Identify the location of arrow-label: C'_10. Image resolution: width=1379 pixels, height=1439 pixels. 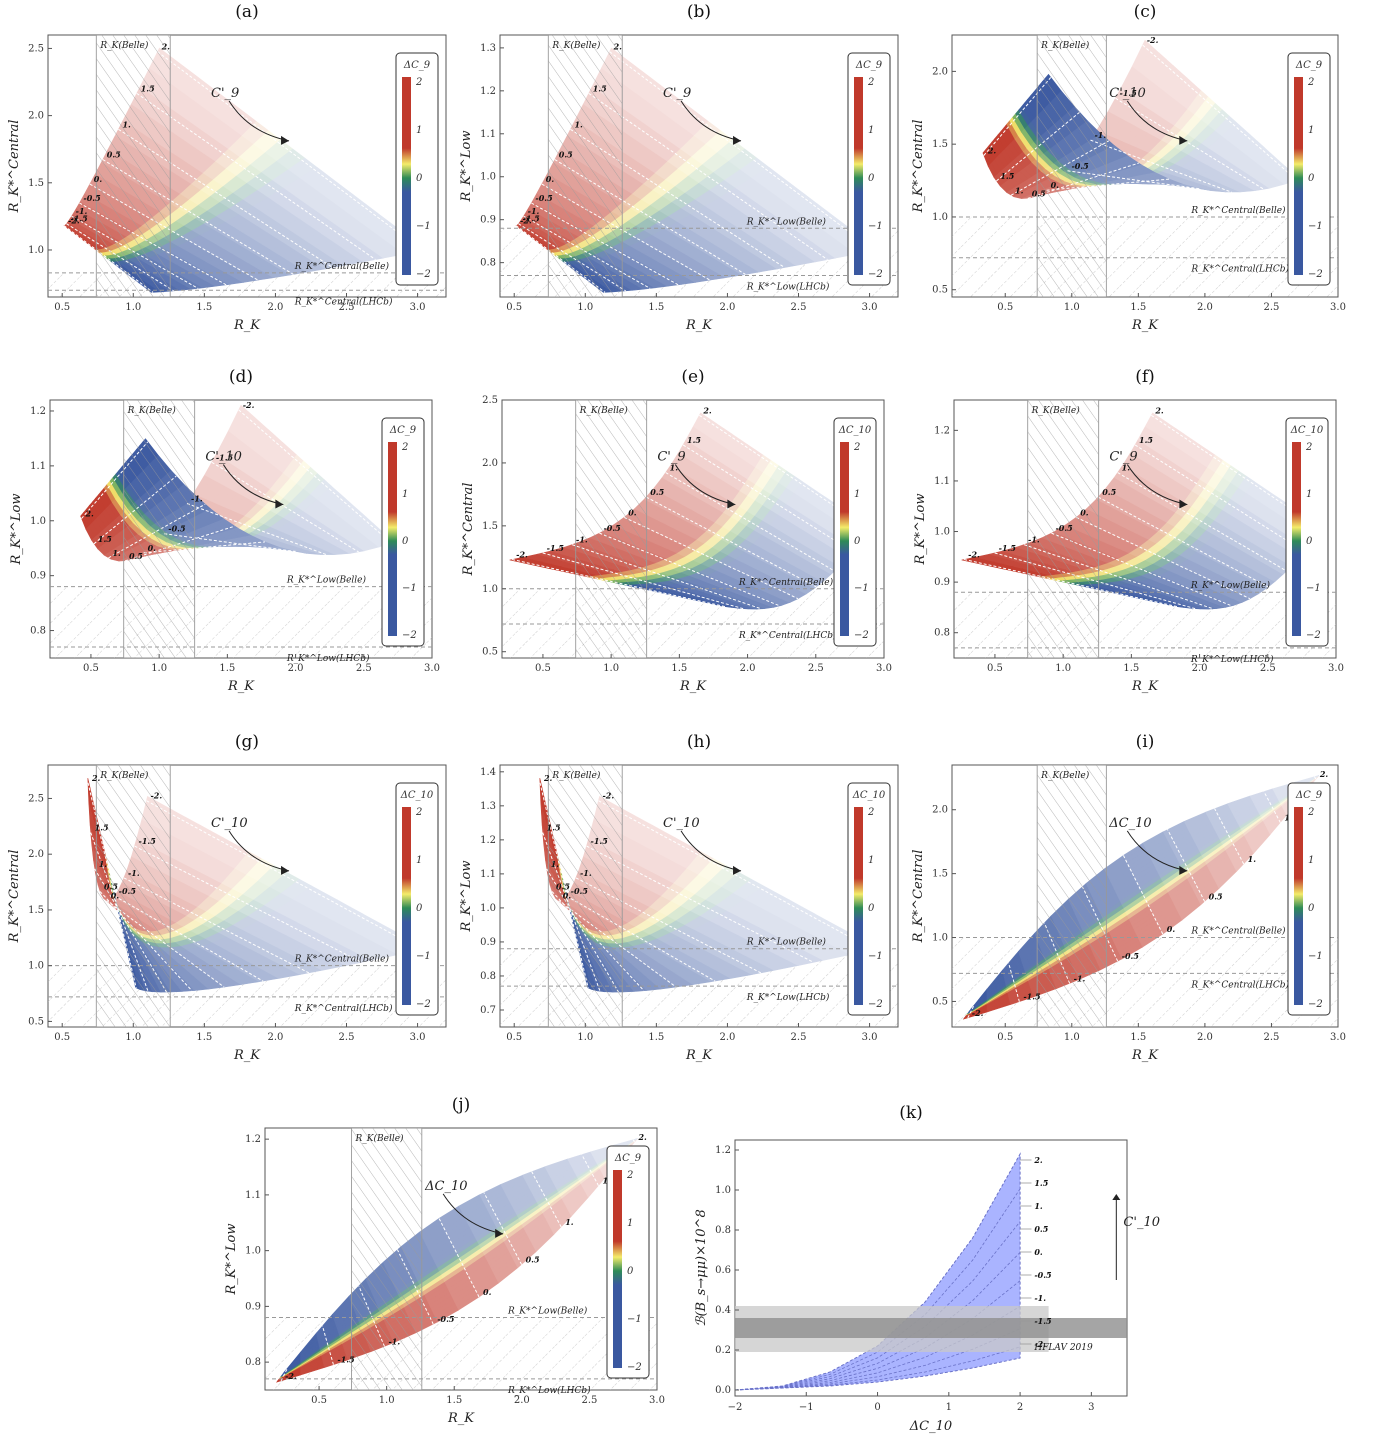
(223, 457).